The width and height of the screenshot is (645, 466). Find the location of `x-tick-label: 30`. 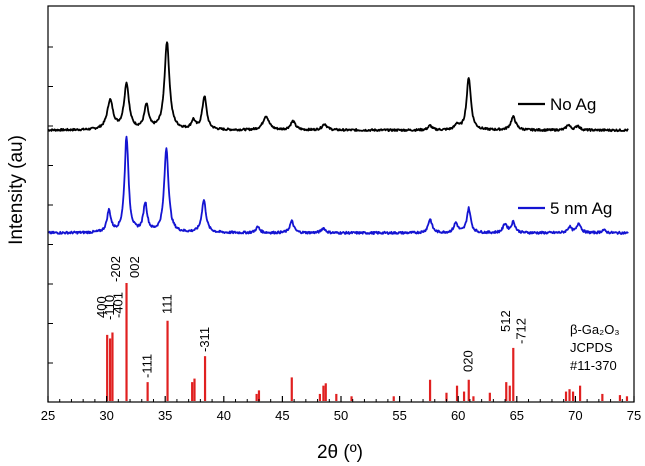

x-tick-label: 30 is located at coordinates (106, 415).